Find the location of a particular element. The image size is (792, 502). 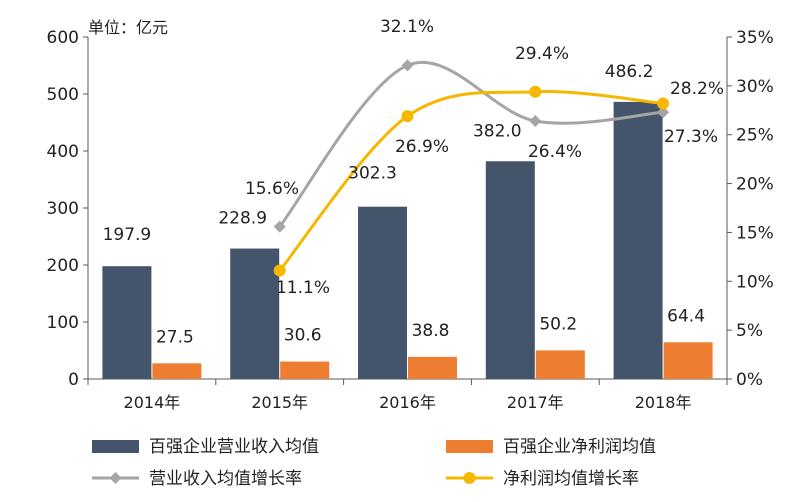

revenue-value-label: 228.9 is located at coordinates (242, 219).